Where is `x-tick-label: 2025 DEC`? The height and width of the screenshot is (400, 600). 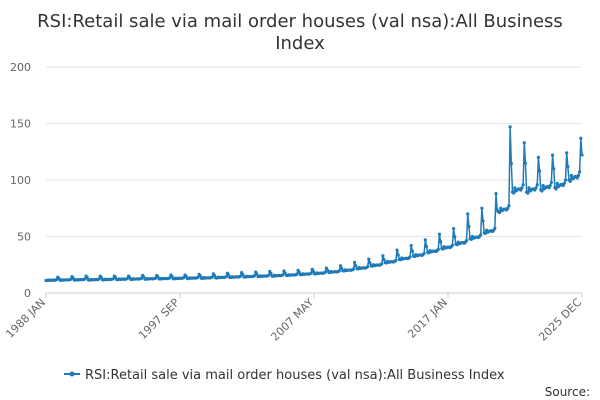
x-tick-label: 2025 DEC is located at coordinates (560, 320).